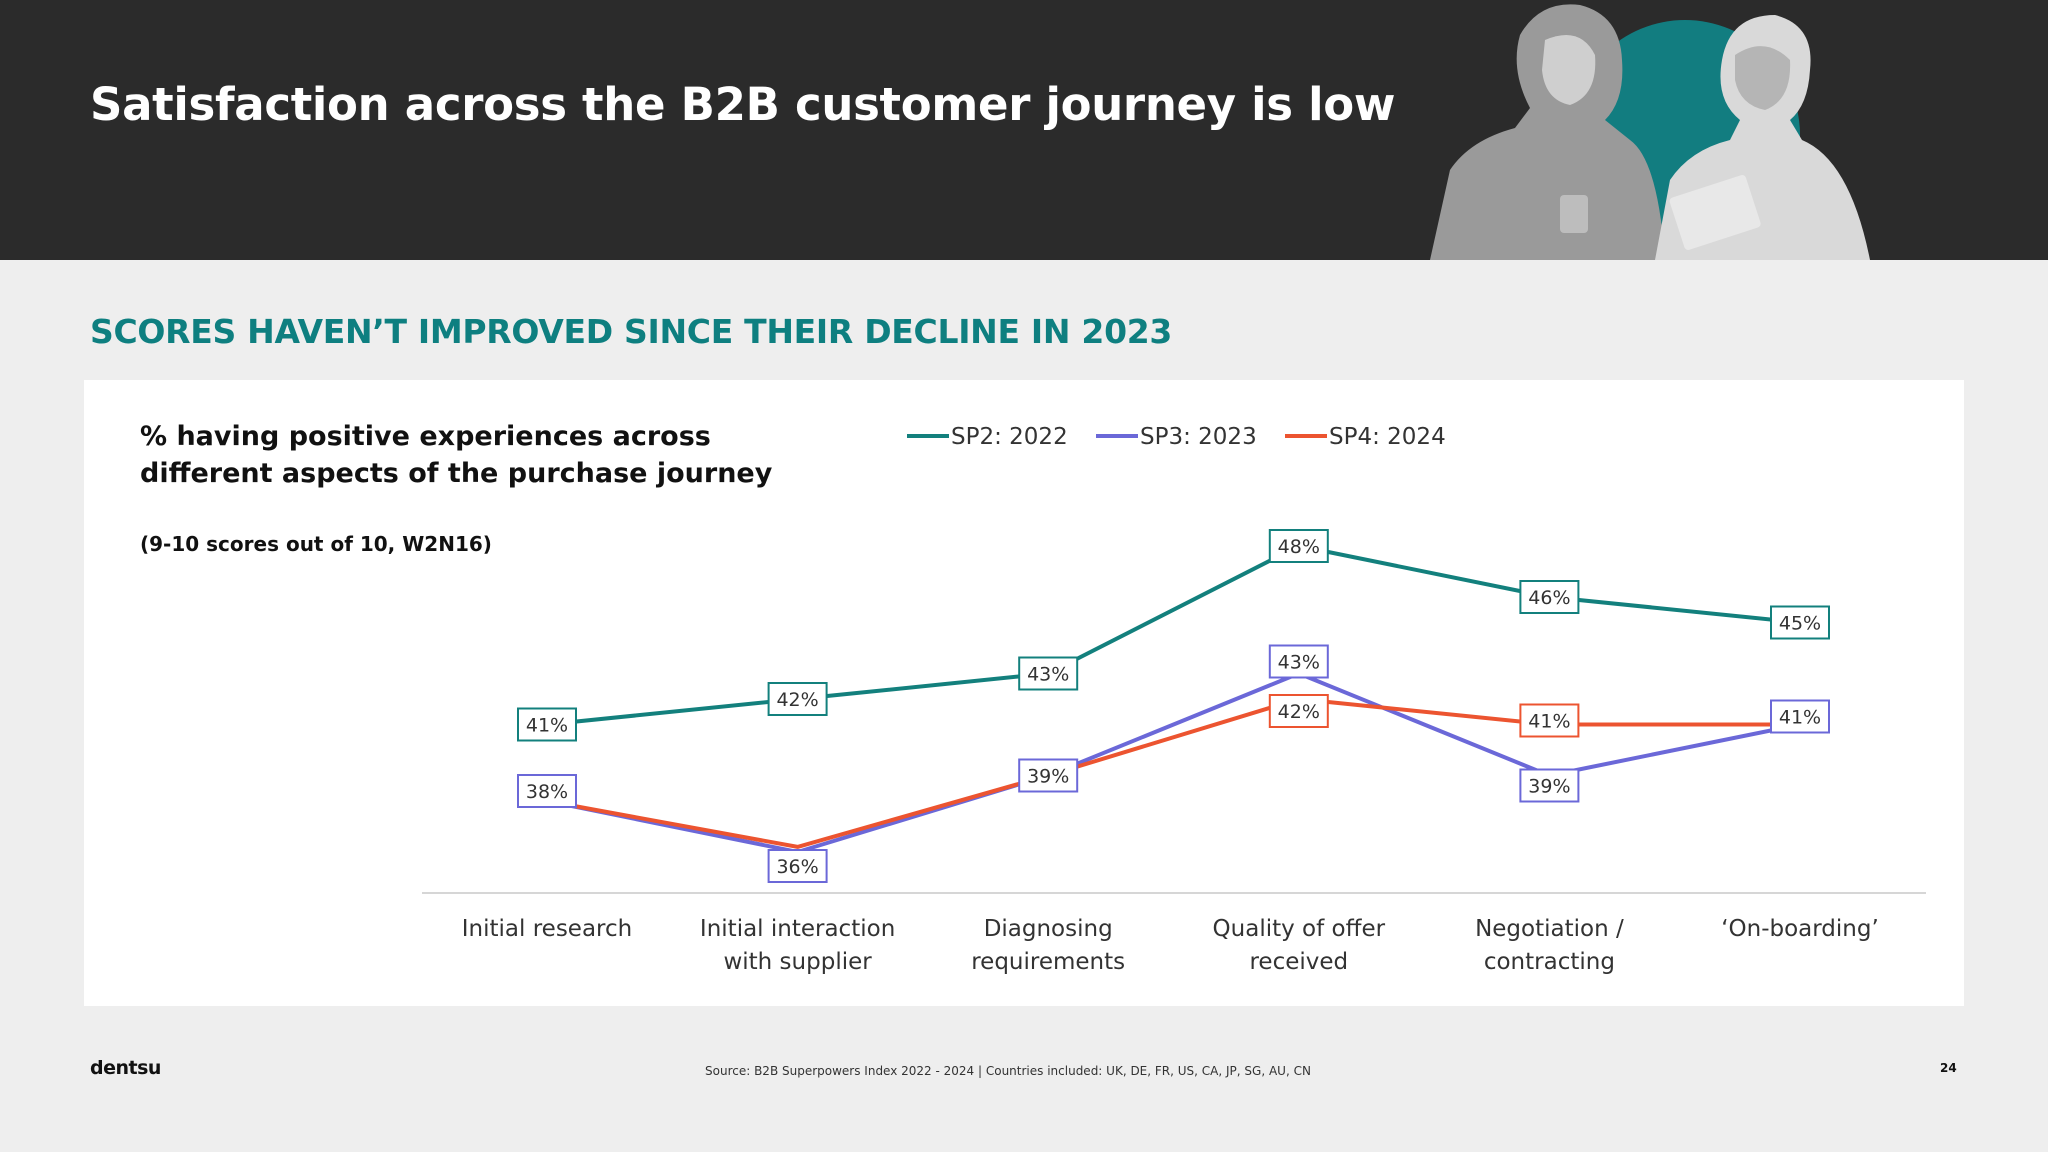  I want to click on page-number: 24, so click(1948, 1068).